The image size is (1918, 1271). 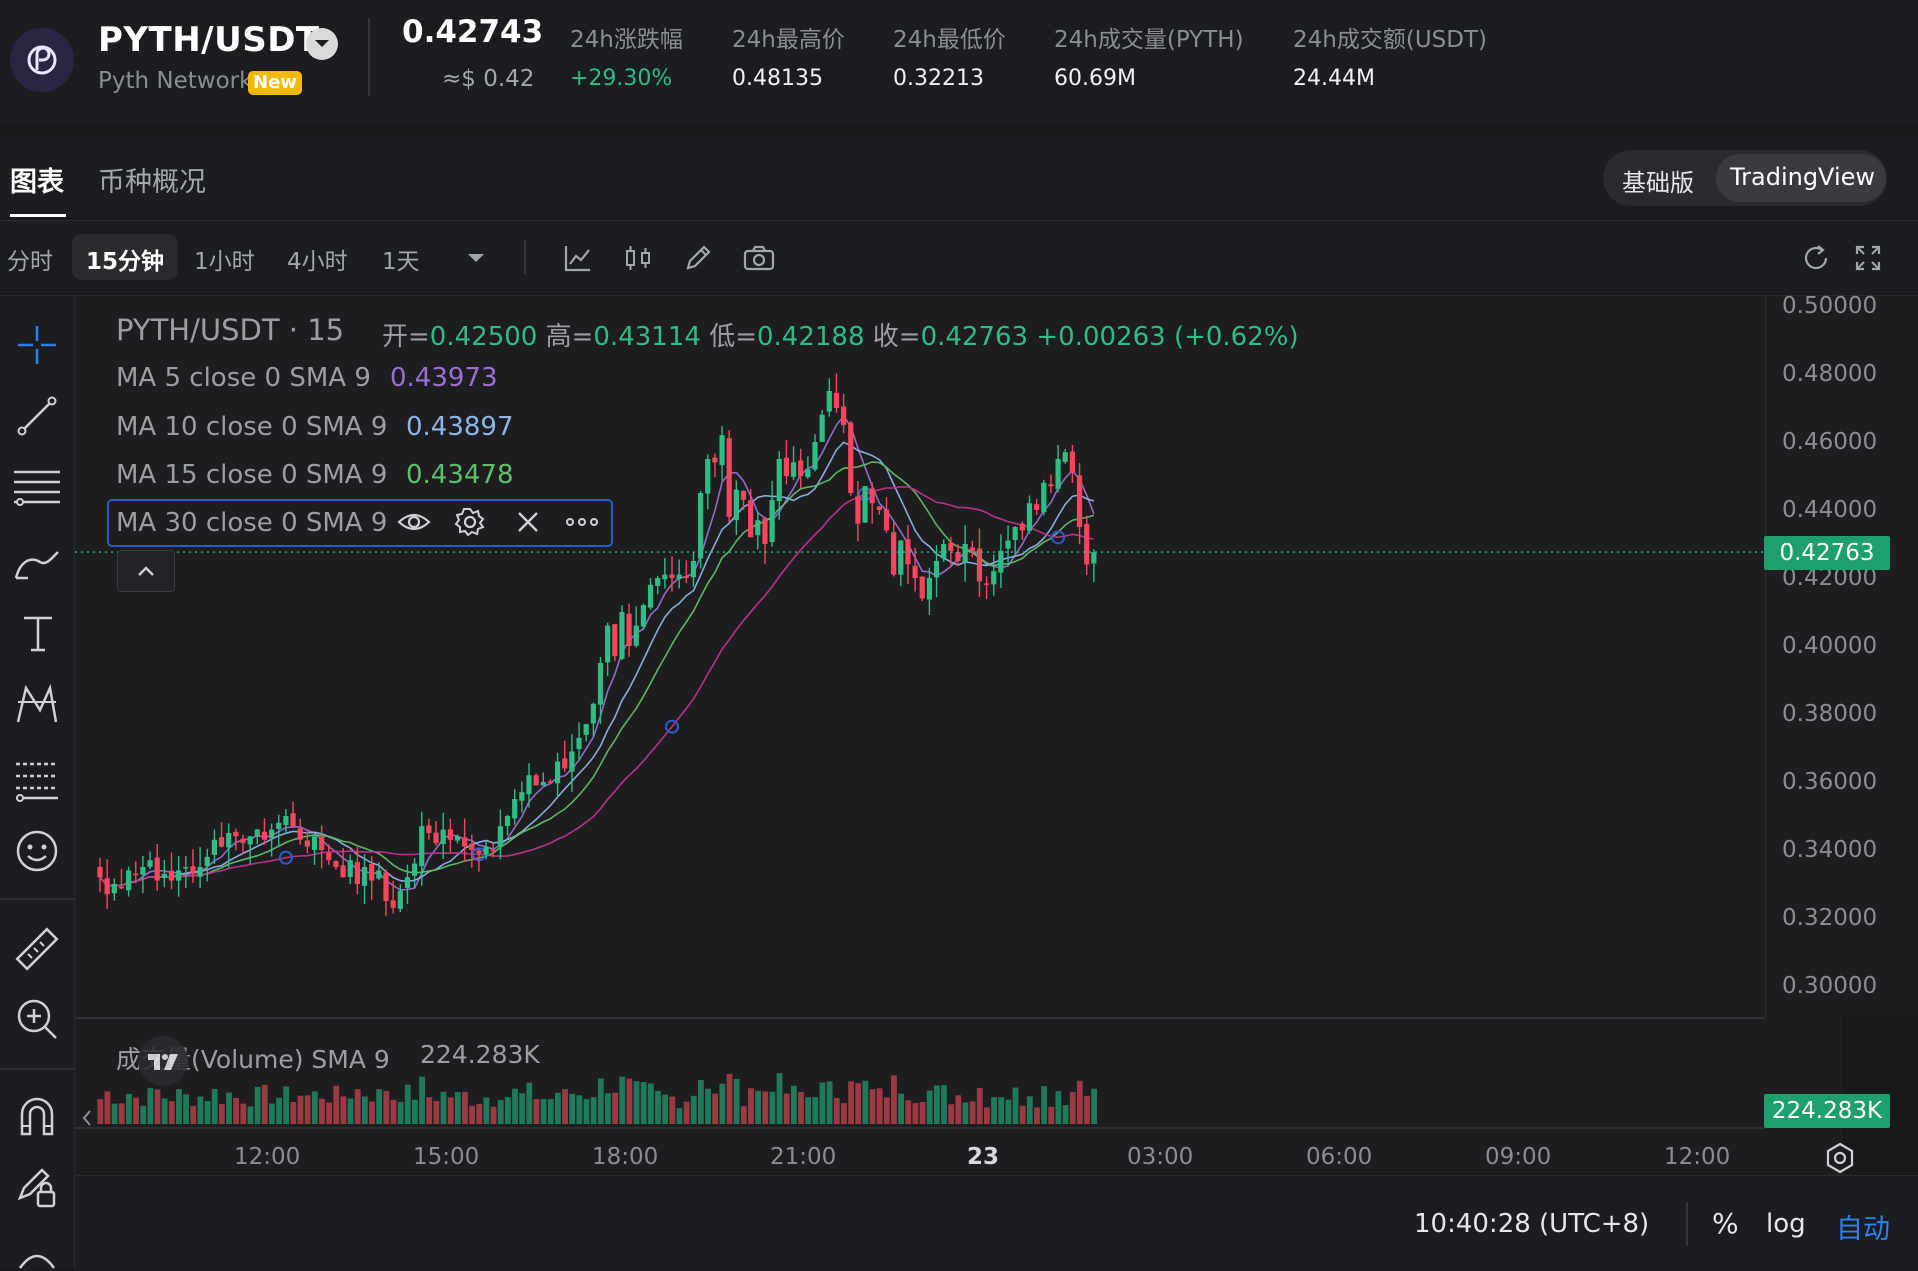 I want to click on collapse-left-icon, so click(x=87, y=1118).